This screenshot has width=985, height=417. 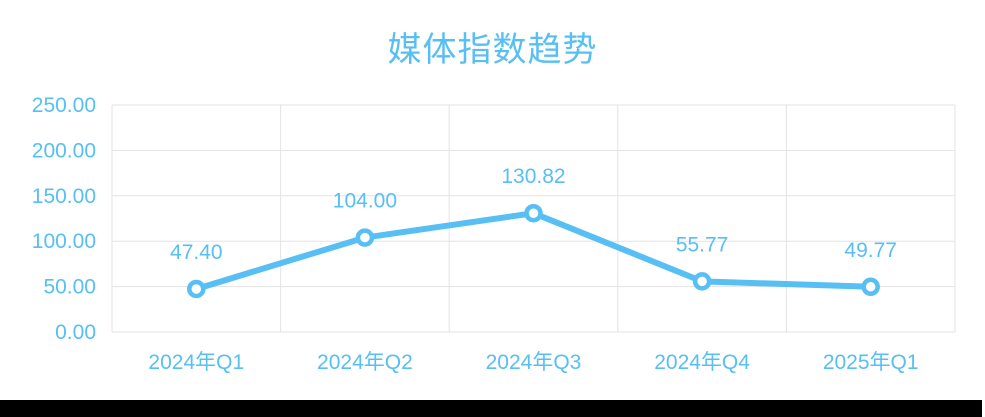 I want to click on x-axis-label: 2024年Q2, so click(x=365, y=362).